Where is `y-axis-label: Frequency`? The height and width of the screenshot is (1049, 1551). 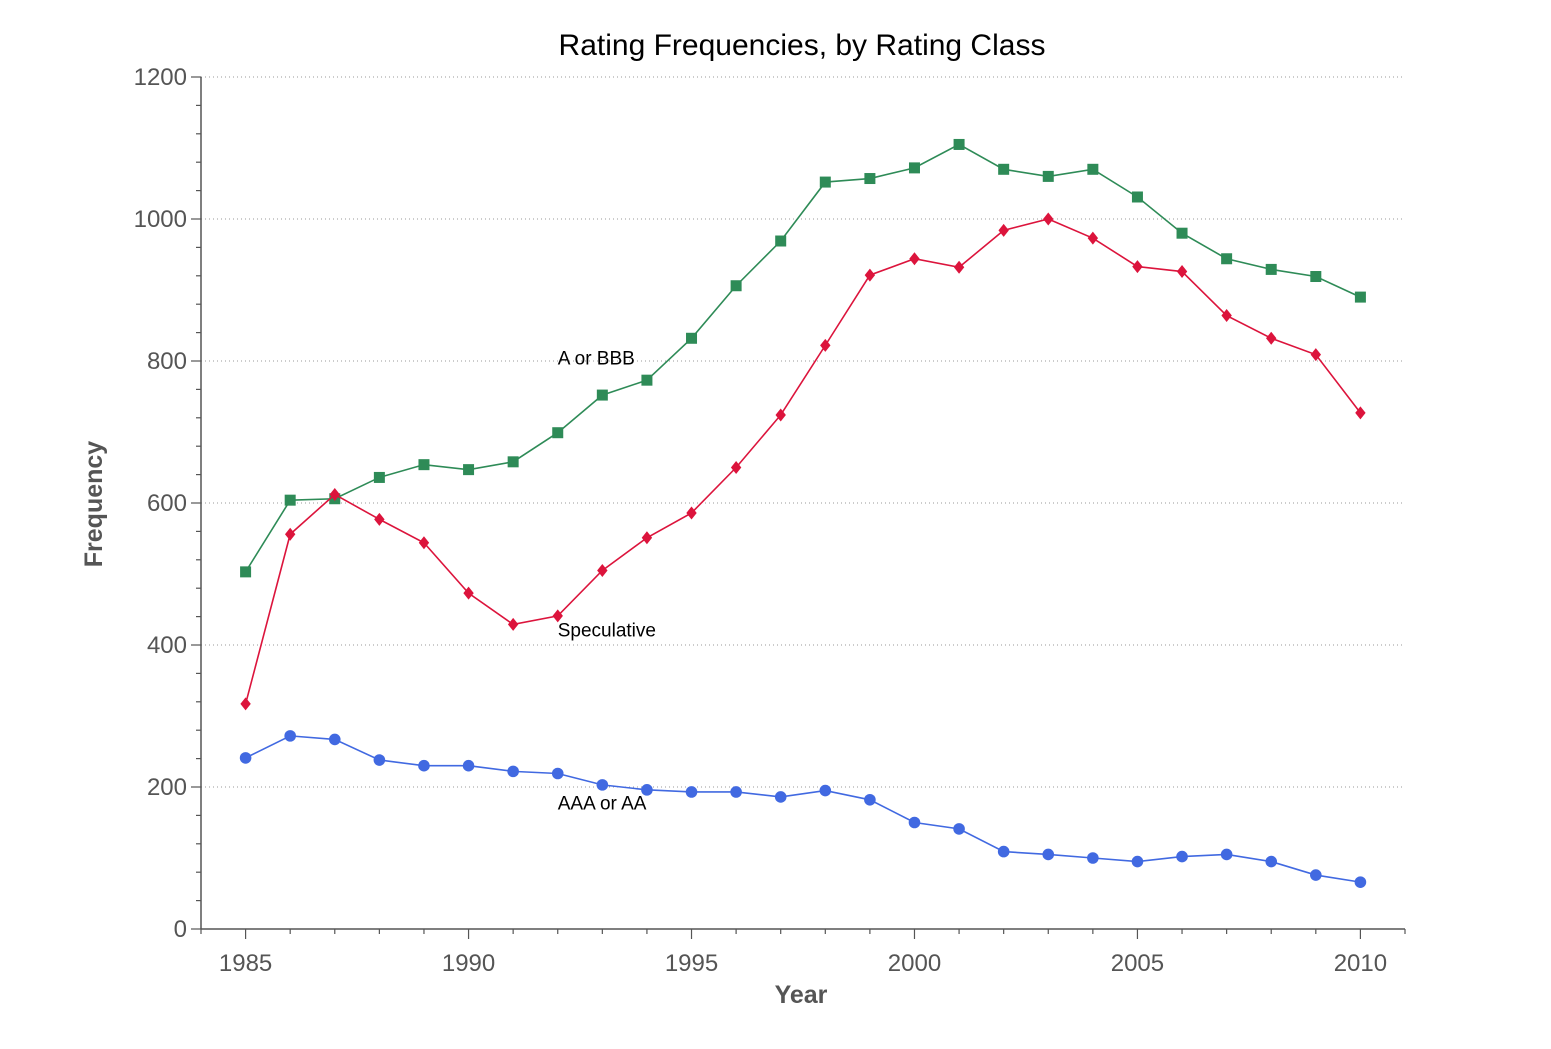
y-axis-label: Frequency is located at coordinates (94, 504).